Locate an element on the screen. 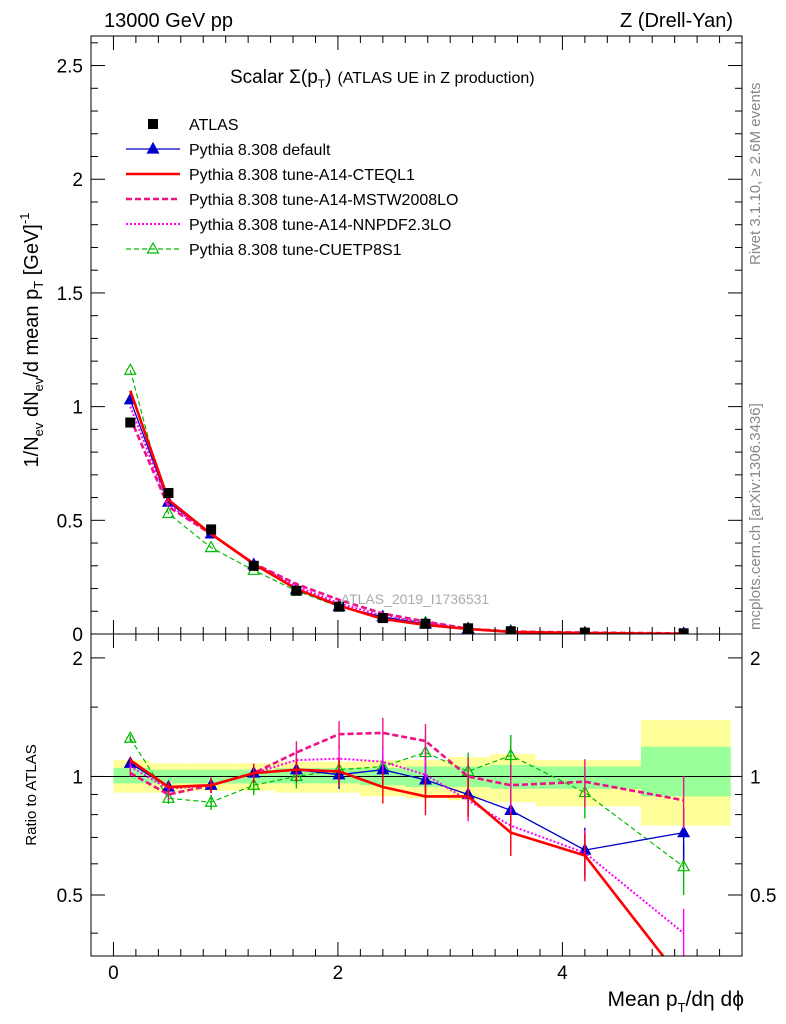 This screenshot has height=1024, width=786. y-tick-label: 1.5 is located at coordinates (70, 294).